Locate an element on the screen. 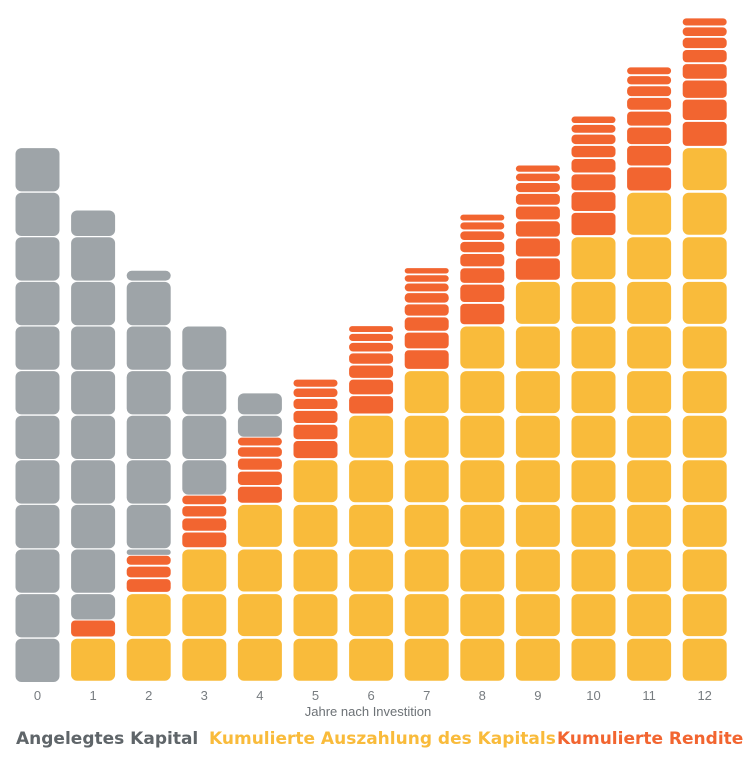 The width and height of the screenshot is (746, 773). x-axis-label: Jahre nach Investition is located at coordinates (368, 711).